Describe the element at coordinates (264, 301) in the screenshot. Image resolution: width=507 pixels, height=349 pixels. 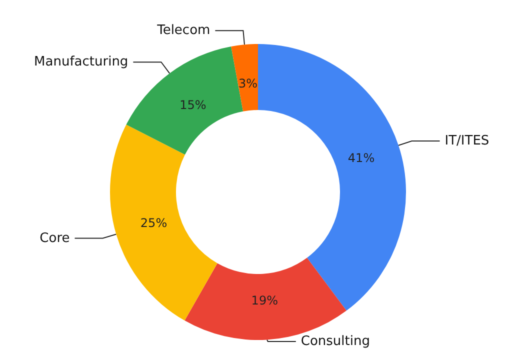
I see `data-label: 19%` at that location.